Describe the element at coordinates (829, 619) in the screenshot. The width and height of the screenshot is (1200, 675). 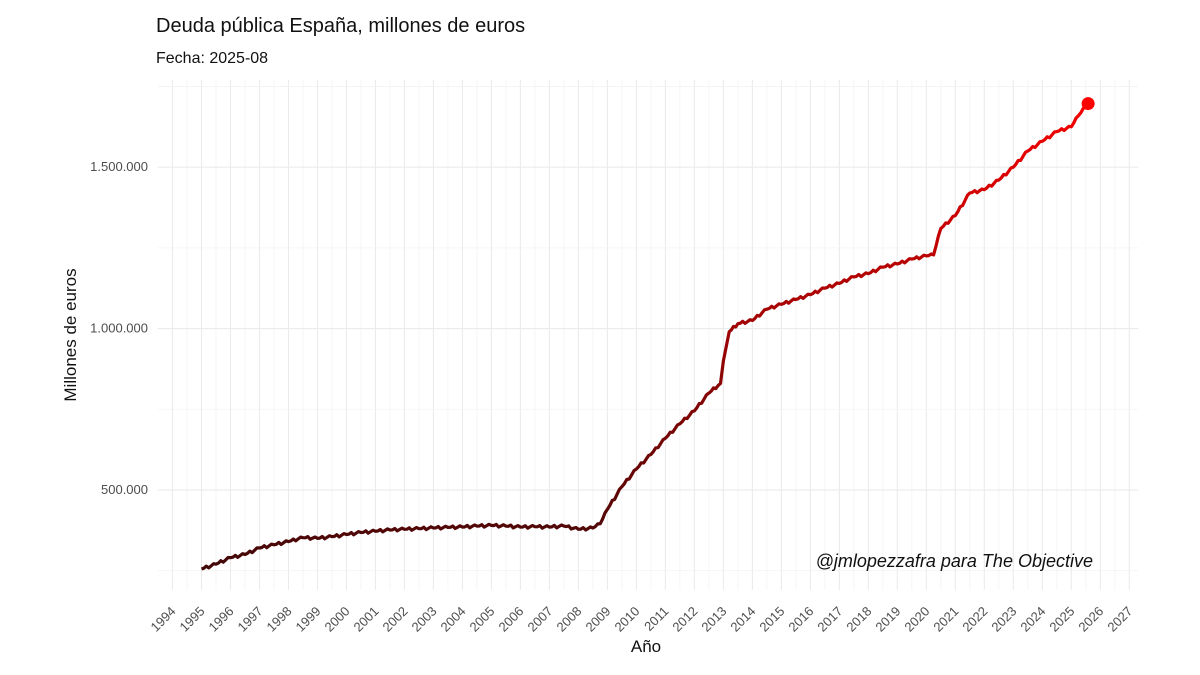
I see `x-tick-label: 2017` at that location.